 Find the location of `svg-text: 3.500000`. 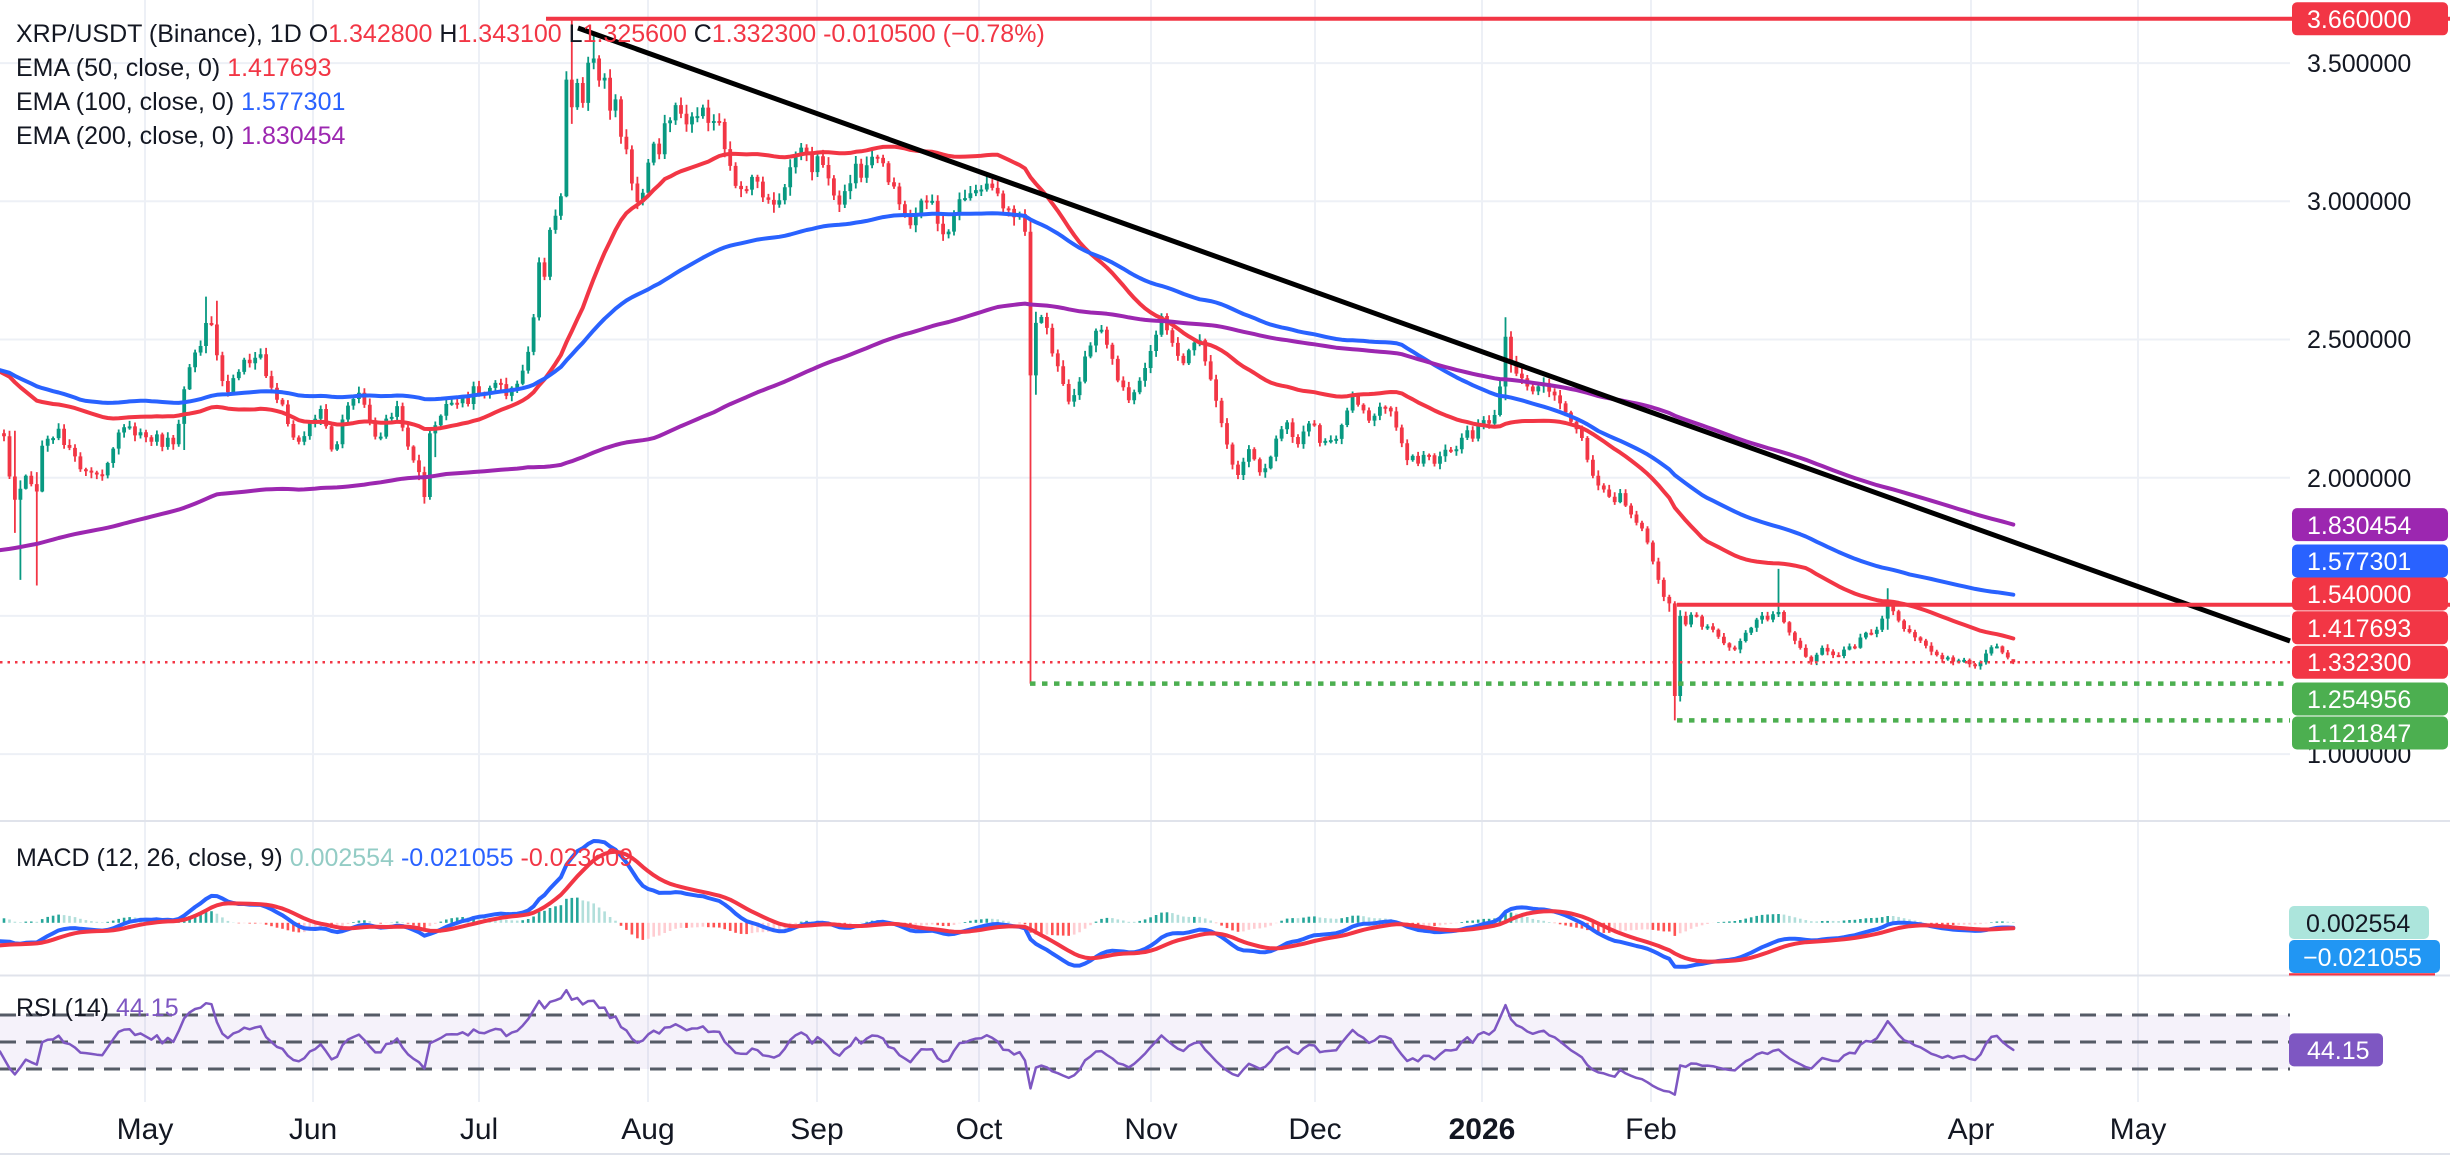

svg-text: 3.500000 is located at coordinates (2359, 64).